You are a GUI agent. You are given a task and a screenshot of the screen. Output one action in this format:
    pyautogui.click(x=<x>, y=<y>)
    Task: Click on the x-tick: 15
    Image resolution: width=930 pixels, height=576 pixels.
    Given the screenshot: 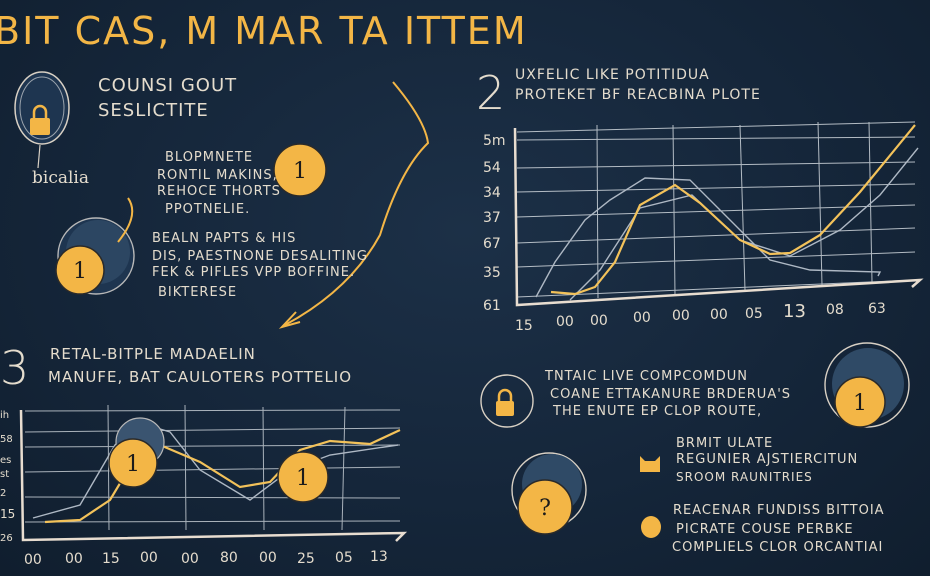 What is the action you would take?
    pyautogui.click(x=524, y=326)
    